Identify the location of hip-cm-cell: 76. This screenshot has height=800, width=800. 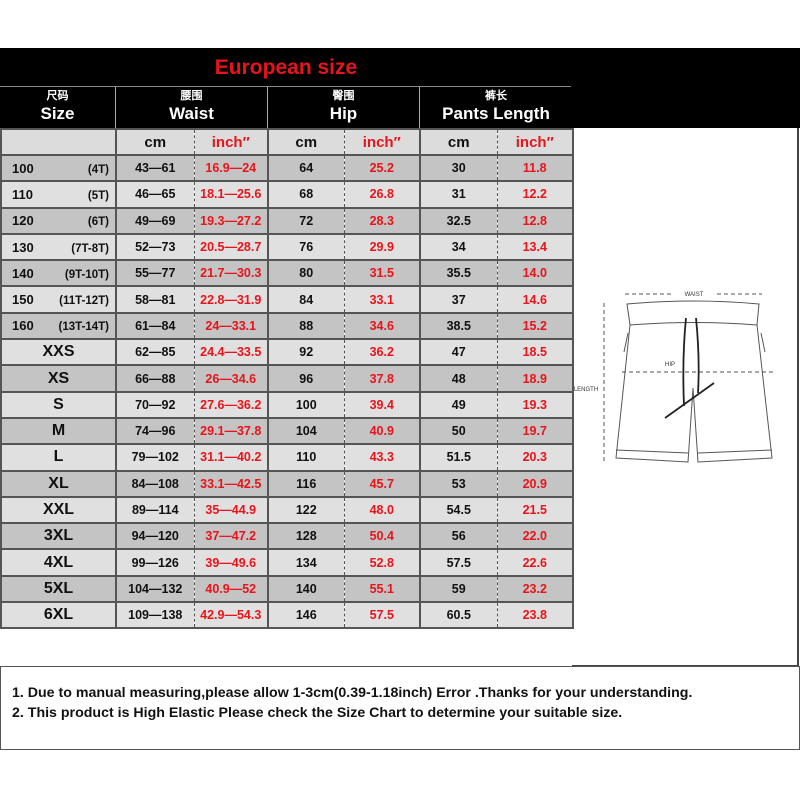
(306, 247).